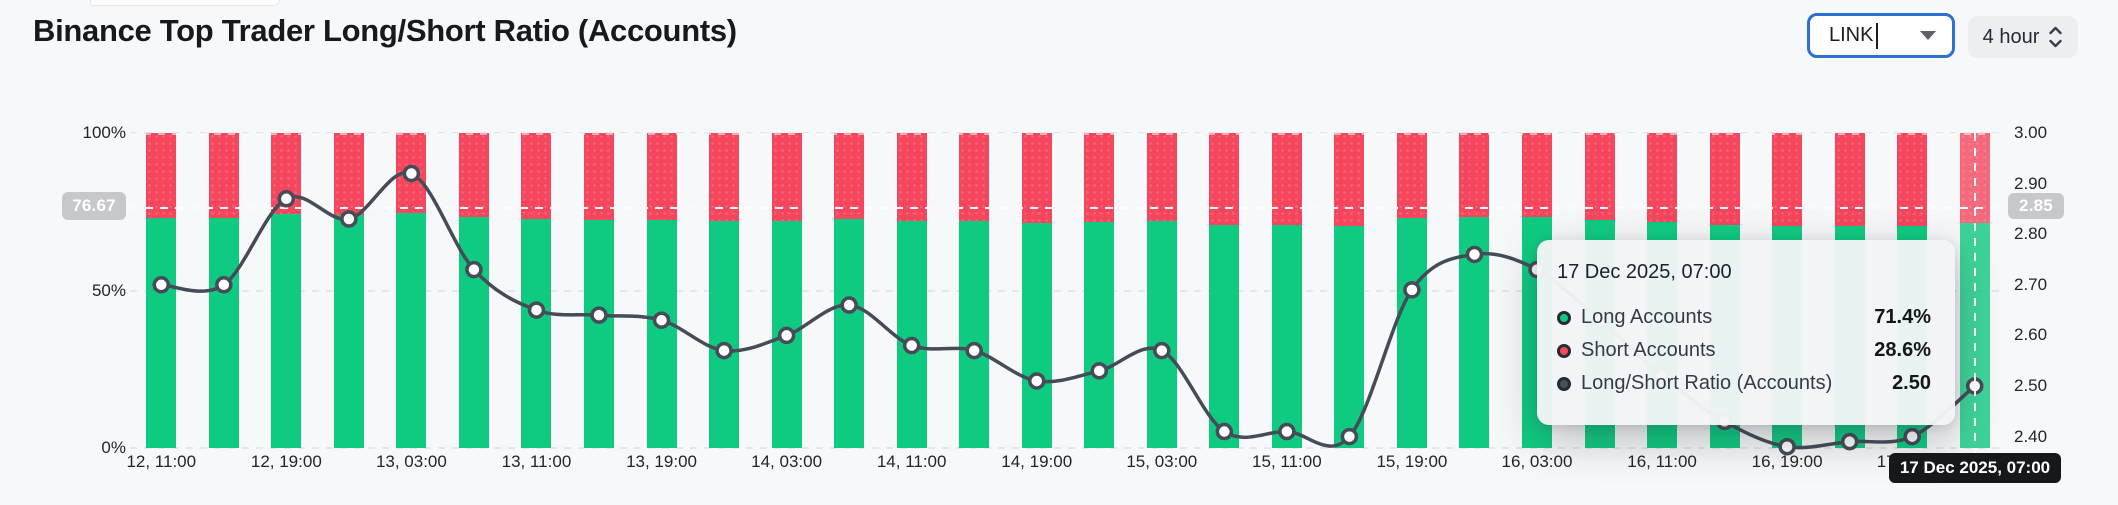 The width and height of the screenshot is (2118, 505). Describe the element at coordinates (1647, 317) in the screenshot. I see `tooltip-row-label: Long Accounts` at that location.